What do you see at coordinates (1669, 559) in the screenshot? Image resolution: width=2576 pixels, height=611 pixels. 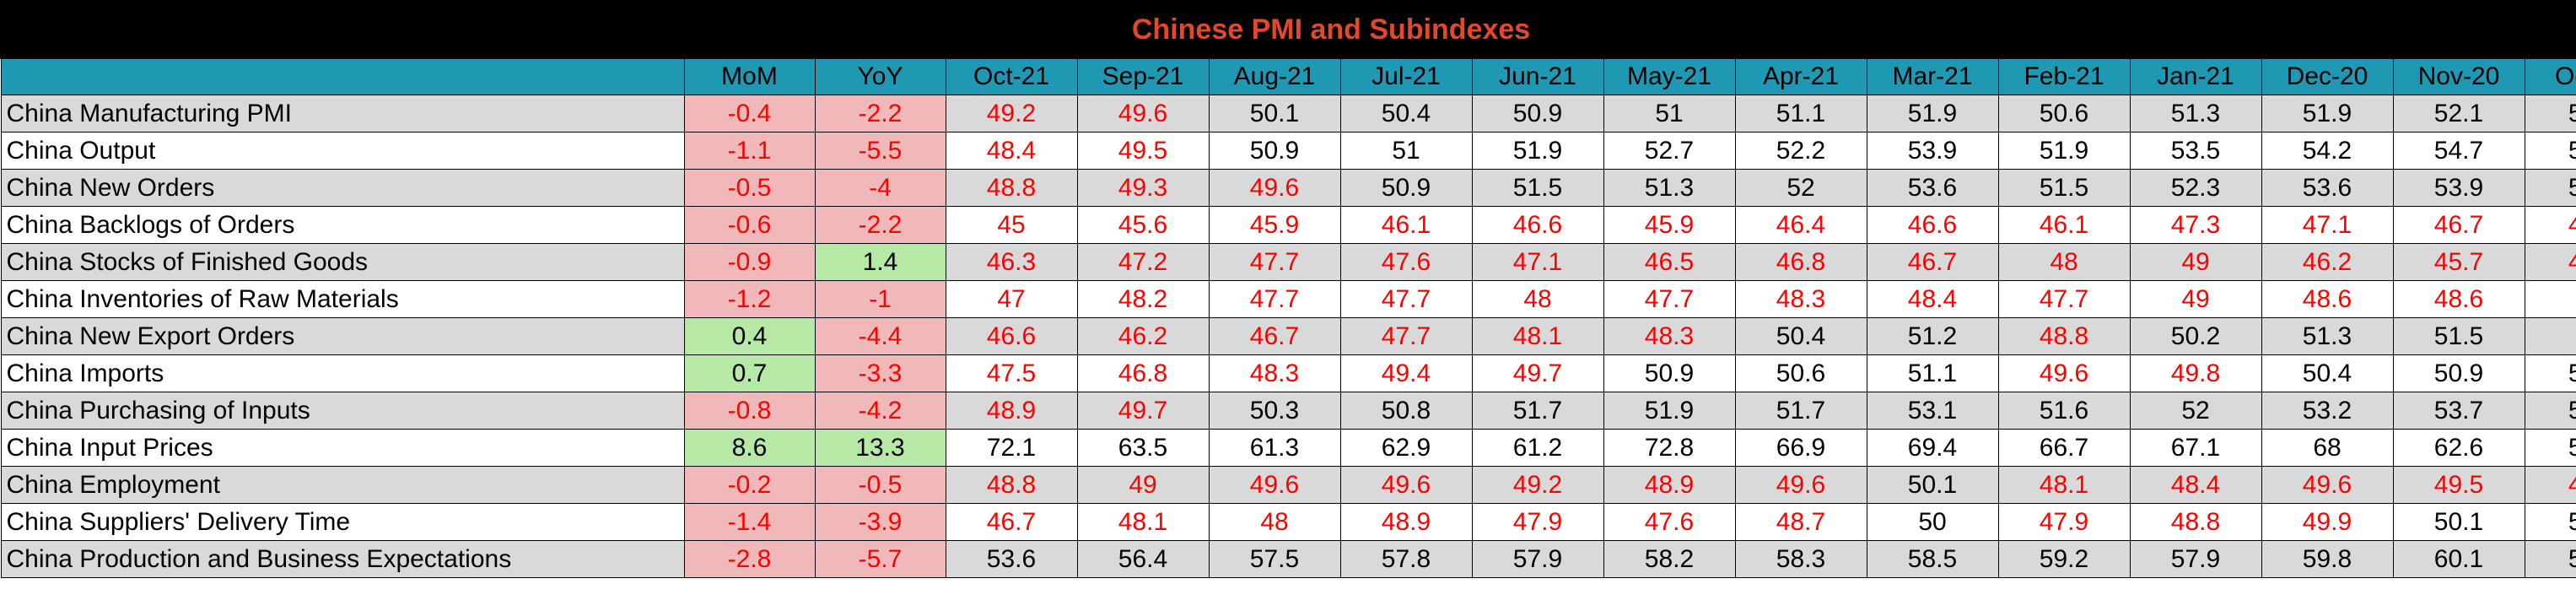 I see `value-cell: 58.2` at bounding box center [1669, 559].